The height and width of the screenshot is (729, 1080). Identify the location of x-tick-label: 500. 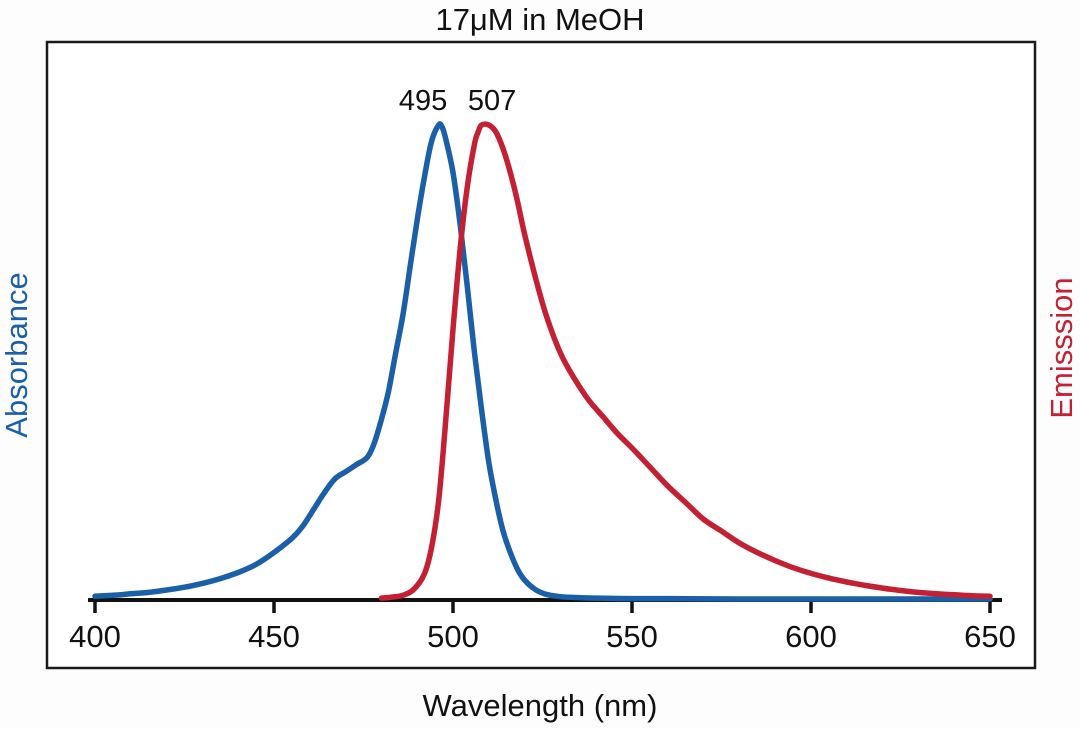
(453, 636).